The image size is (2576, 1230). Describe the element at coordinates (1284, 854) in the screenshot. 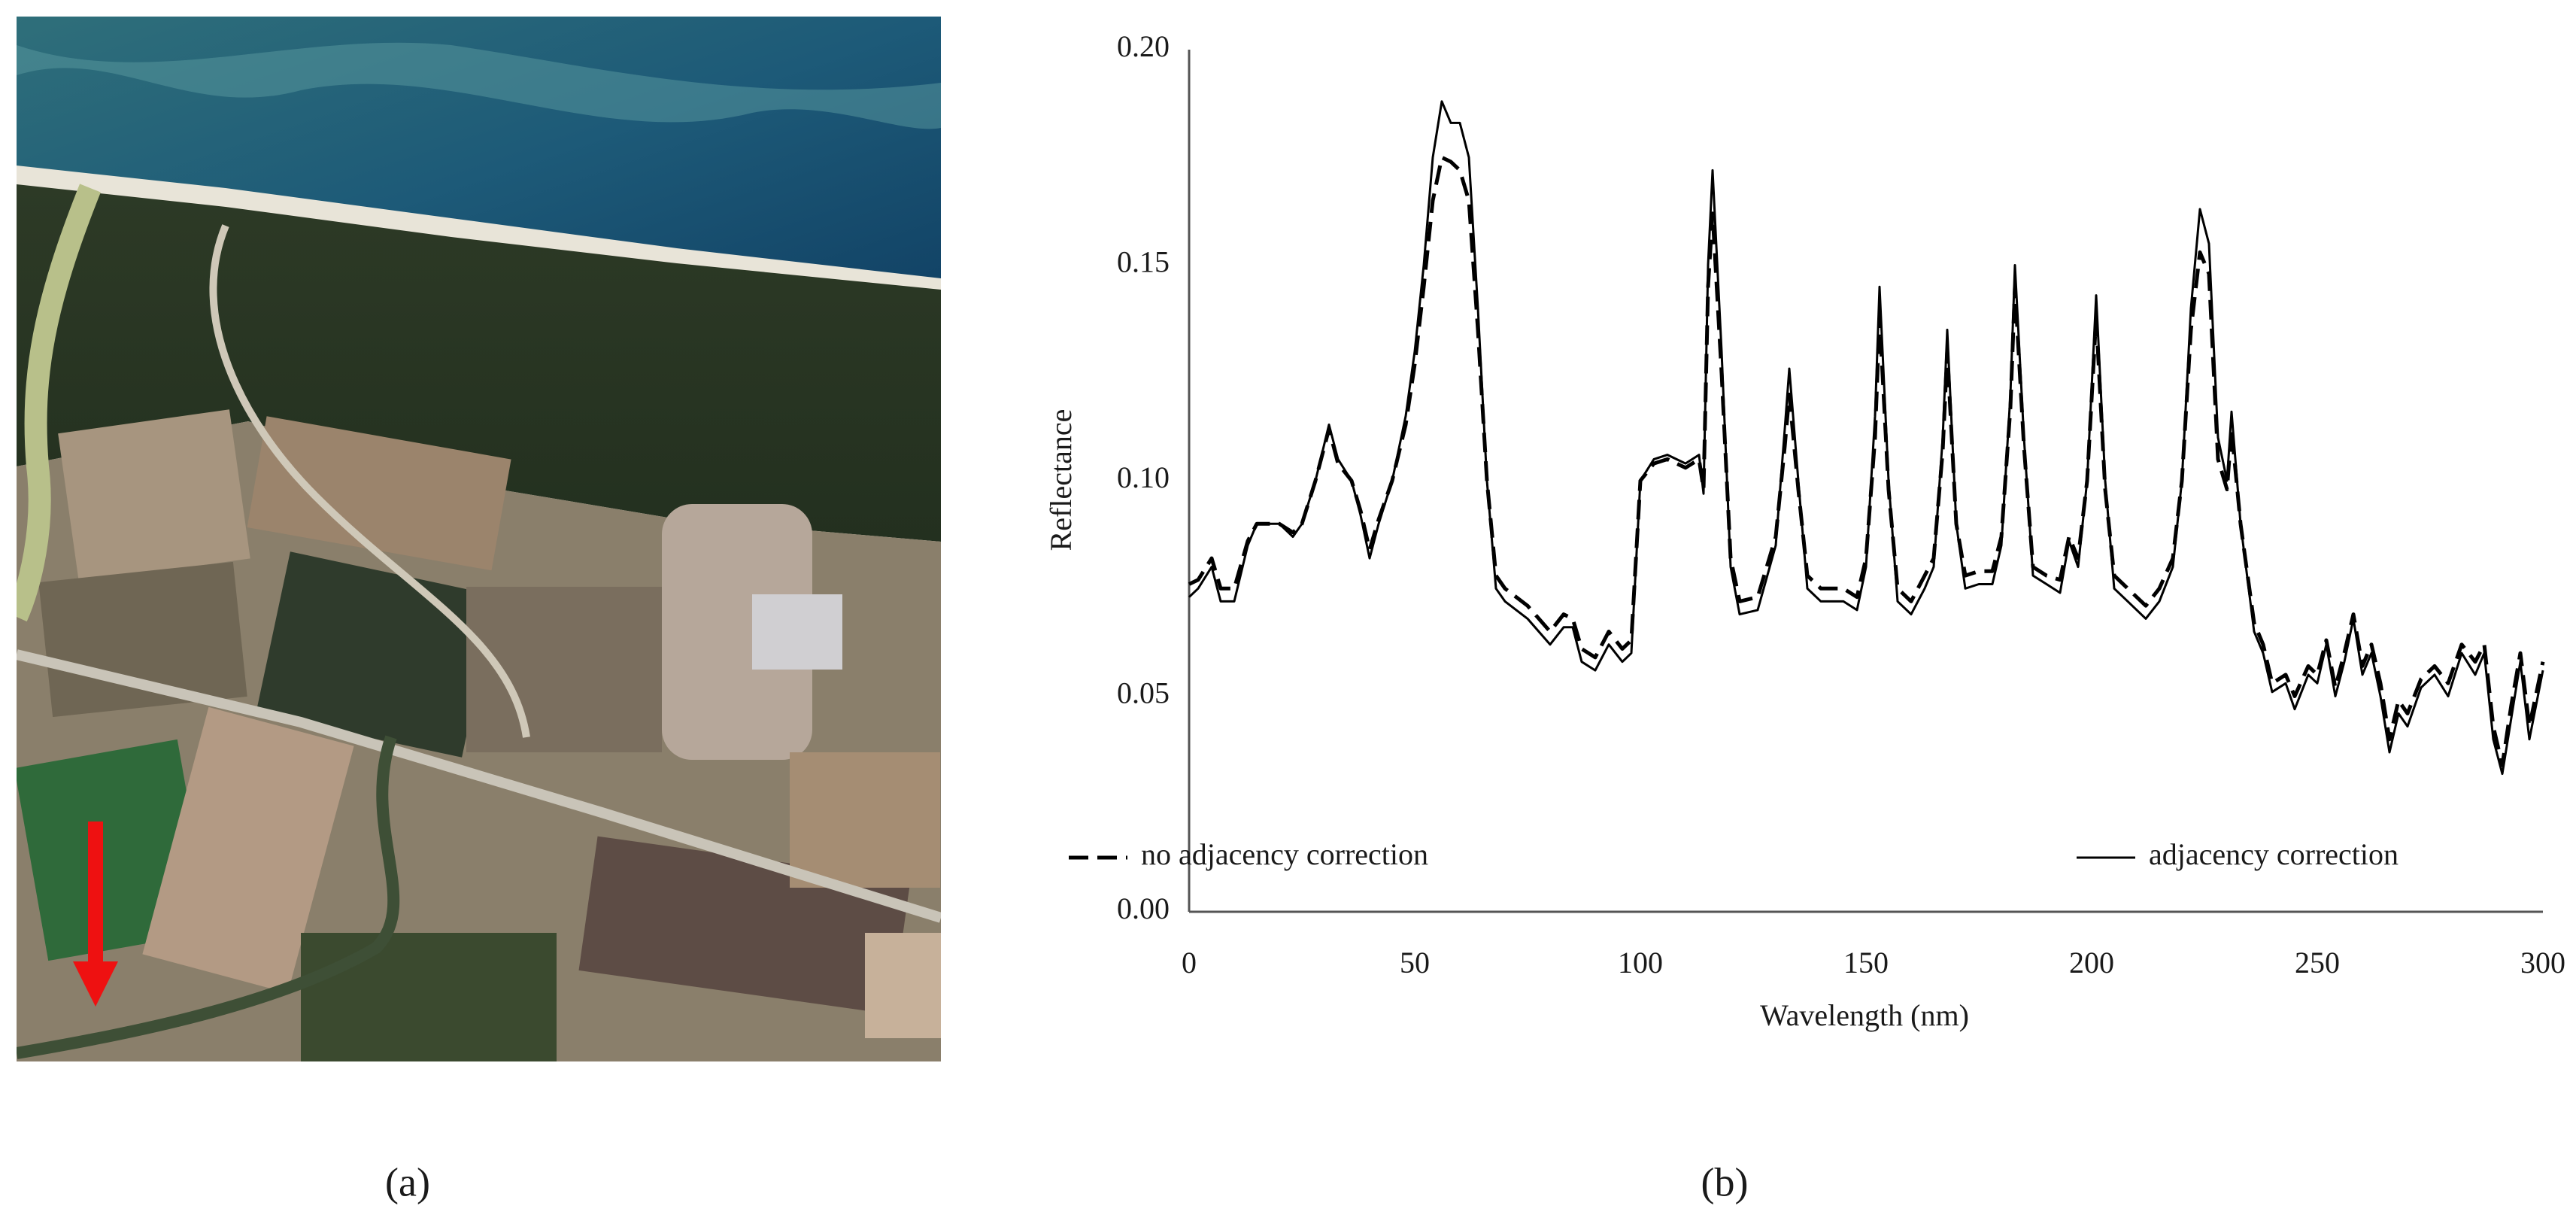

I see `legend-label: no adjacency correction` at that location.